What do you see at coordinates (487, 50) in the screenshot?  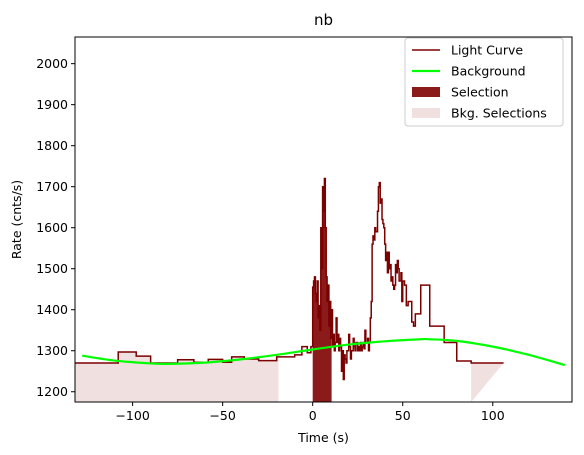 I see `legend-label-0: Light Curve` at bounding box center [487, 50].